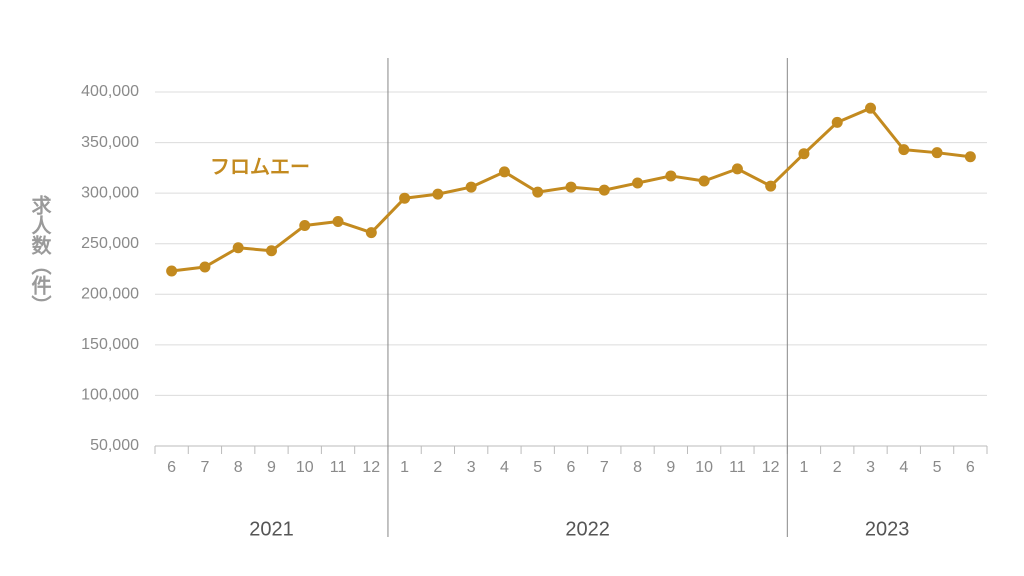 The width and height of the screenshot is (1024, 576). Describe the element at coordinates (114, 445) in the screenshot. I see `y-tick-label: 50,000` at that location.